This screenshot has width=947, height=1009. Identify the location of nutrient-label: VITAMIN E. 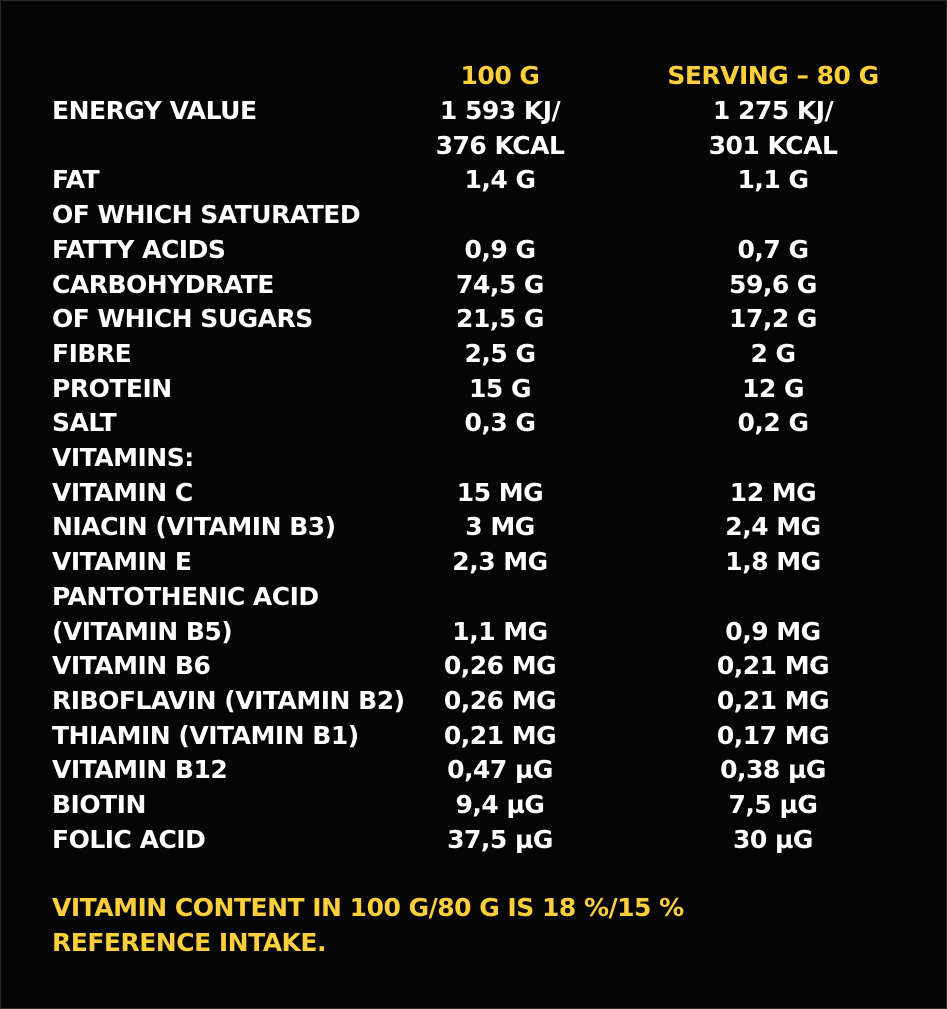
(122, 562).